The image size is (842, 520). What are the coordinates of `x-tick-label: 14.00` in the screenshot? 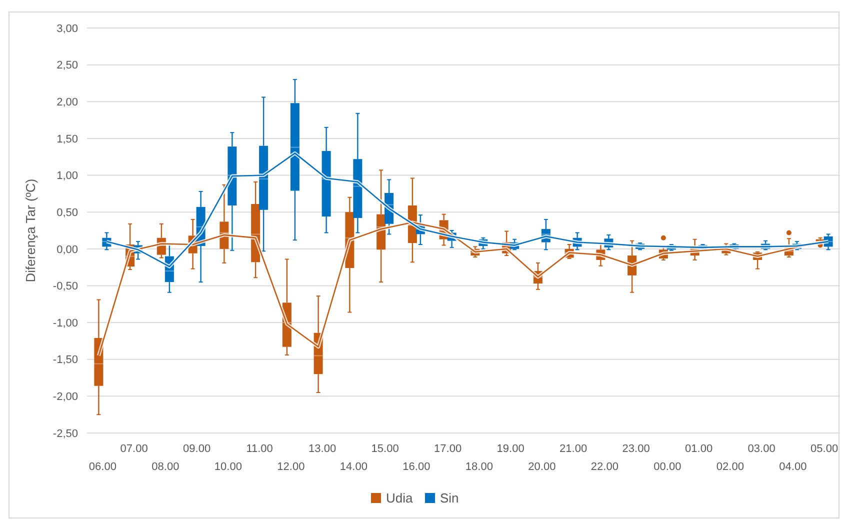 It's located at (354, 467).